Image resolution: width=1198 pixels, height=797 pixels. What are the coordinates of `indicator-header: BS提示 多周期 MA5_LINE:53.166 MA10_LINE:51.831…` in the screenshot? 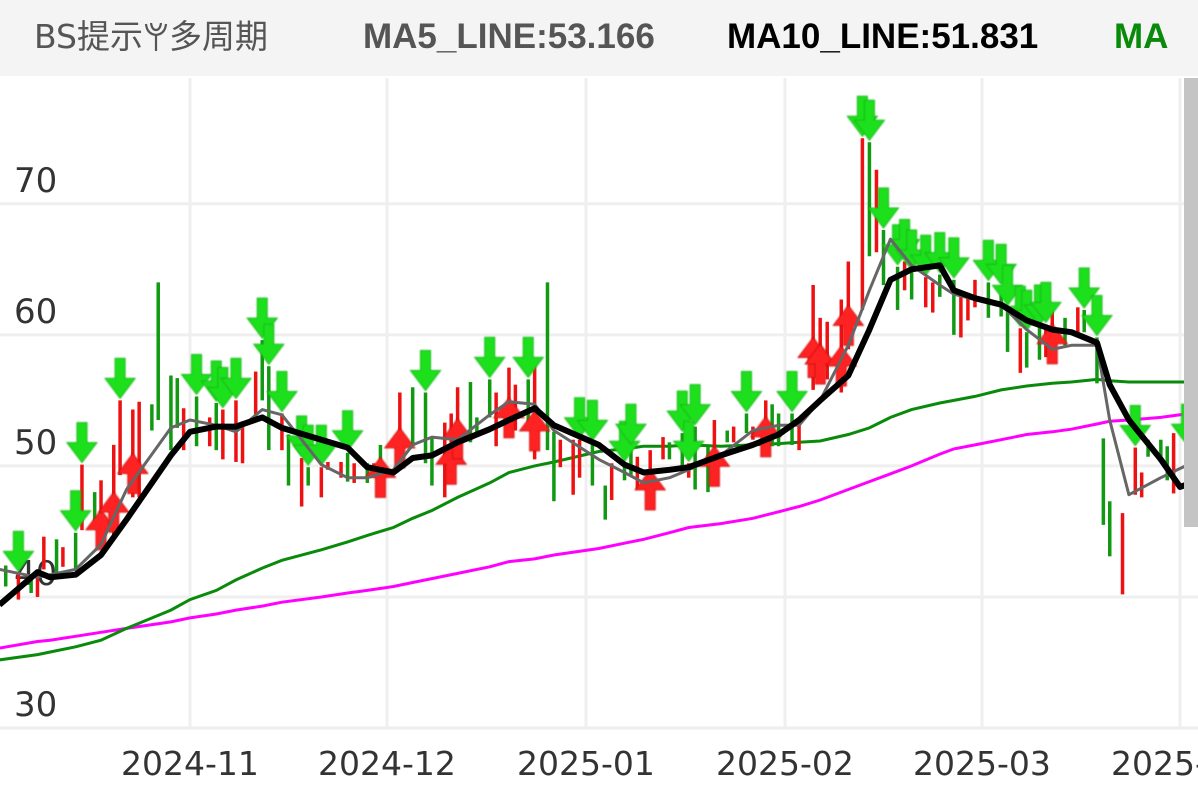 It's located at (599, 38).